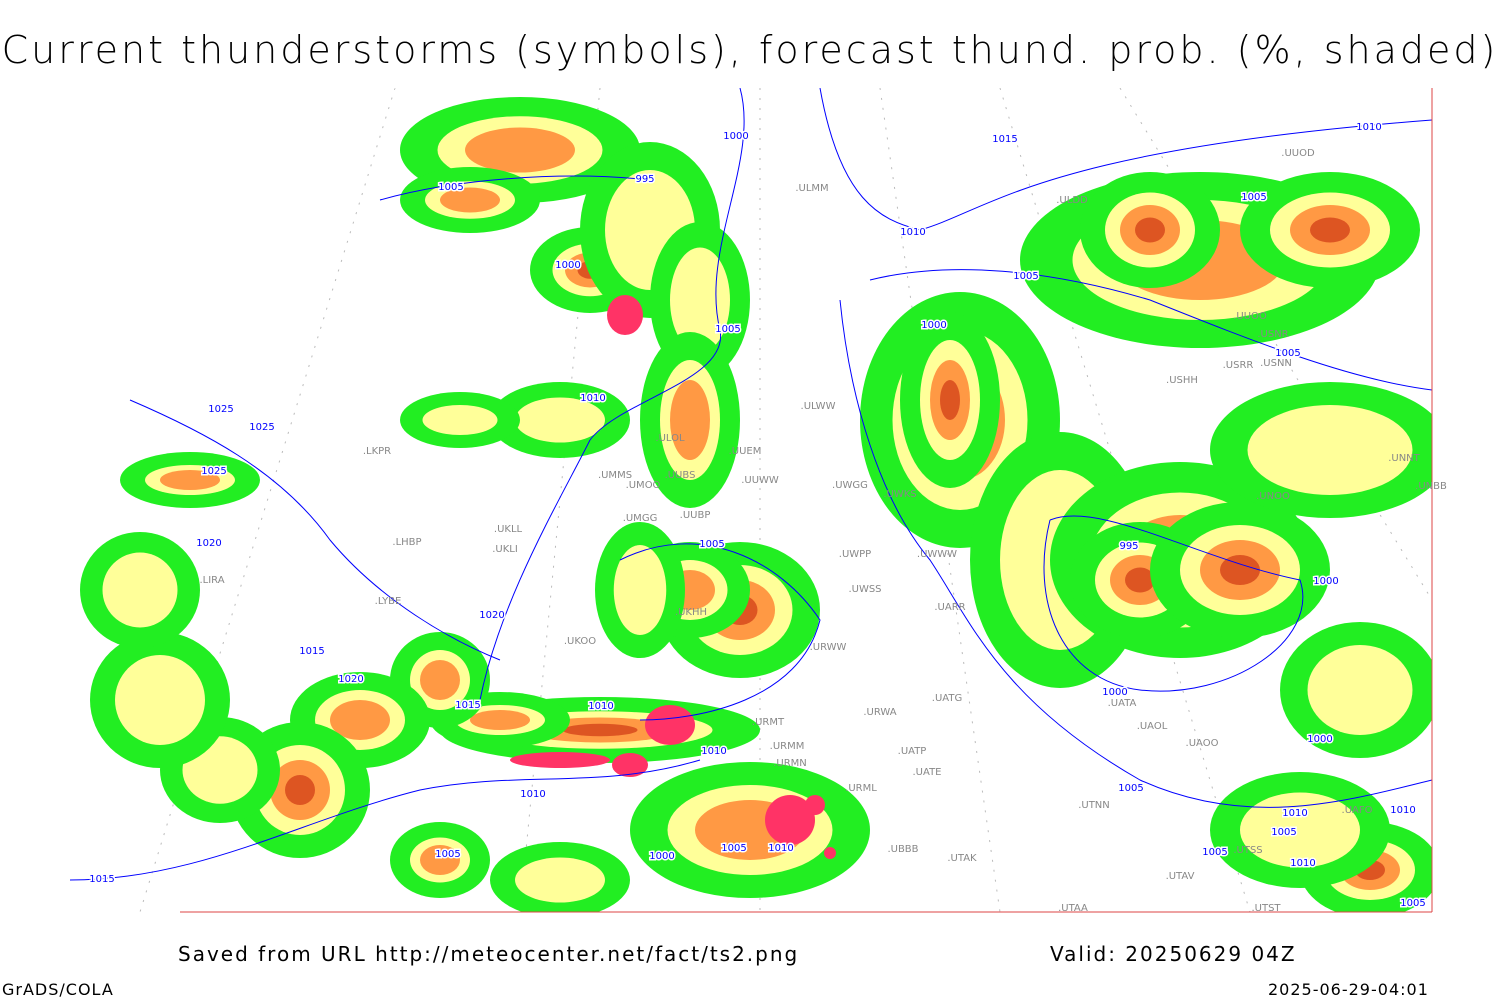 The width and height of the screenshot is (1500, 1000). Describe the element at coordinates (927, 772) in the screenshot. I see `station-label: .UATE` at that location.